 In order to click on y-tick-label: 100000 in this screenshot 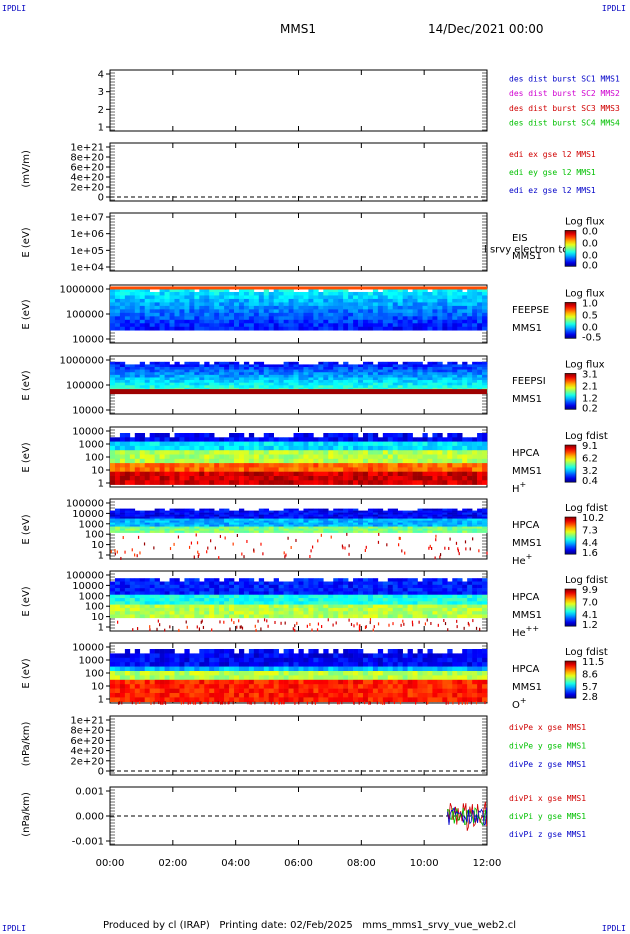, I will do `click(85, 504)`.